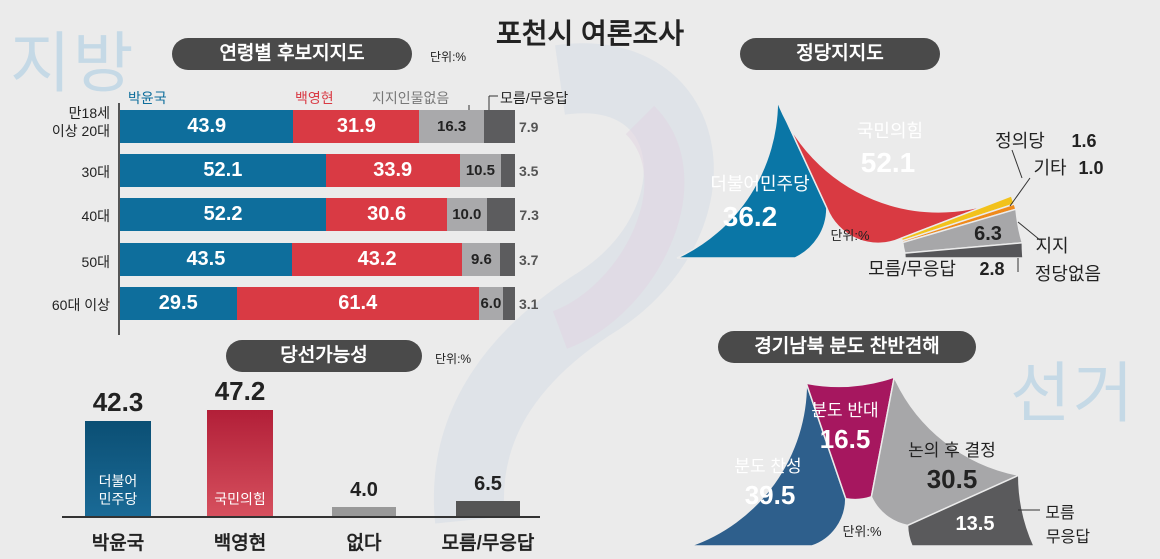  What do you see at coordinates (529, 304) in the screenshot?
I see `age-value-4-3: 3.1` at bounding box center [529, 304].